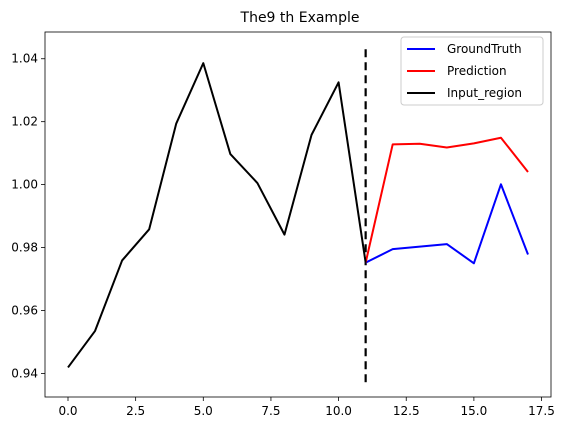  I want to click on y-tick-label: 0.96, so click(24, 310).